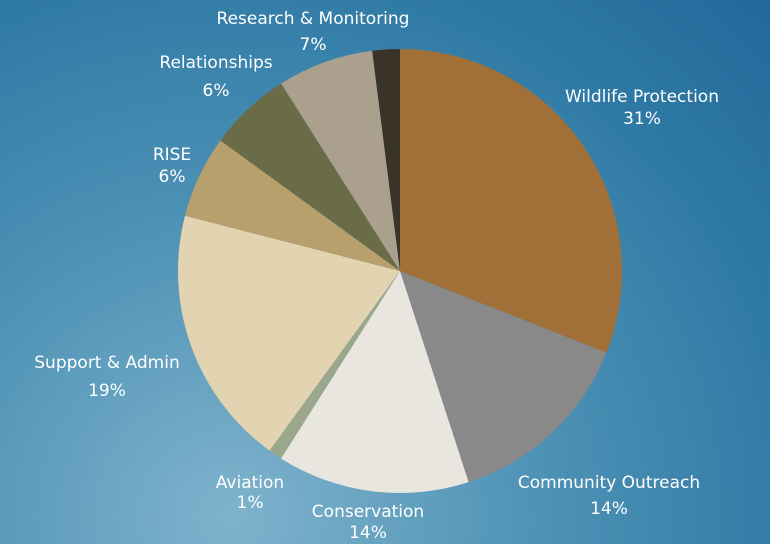 This screenshot has height=544, width=770. Describe the element at coordinates (172, 155) in the screenshot. I see `slice-label-rise: RISE` at that location.